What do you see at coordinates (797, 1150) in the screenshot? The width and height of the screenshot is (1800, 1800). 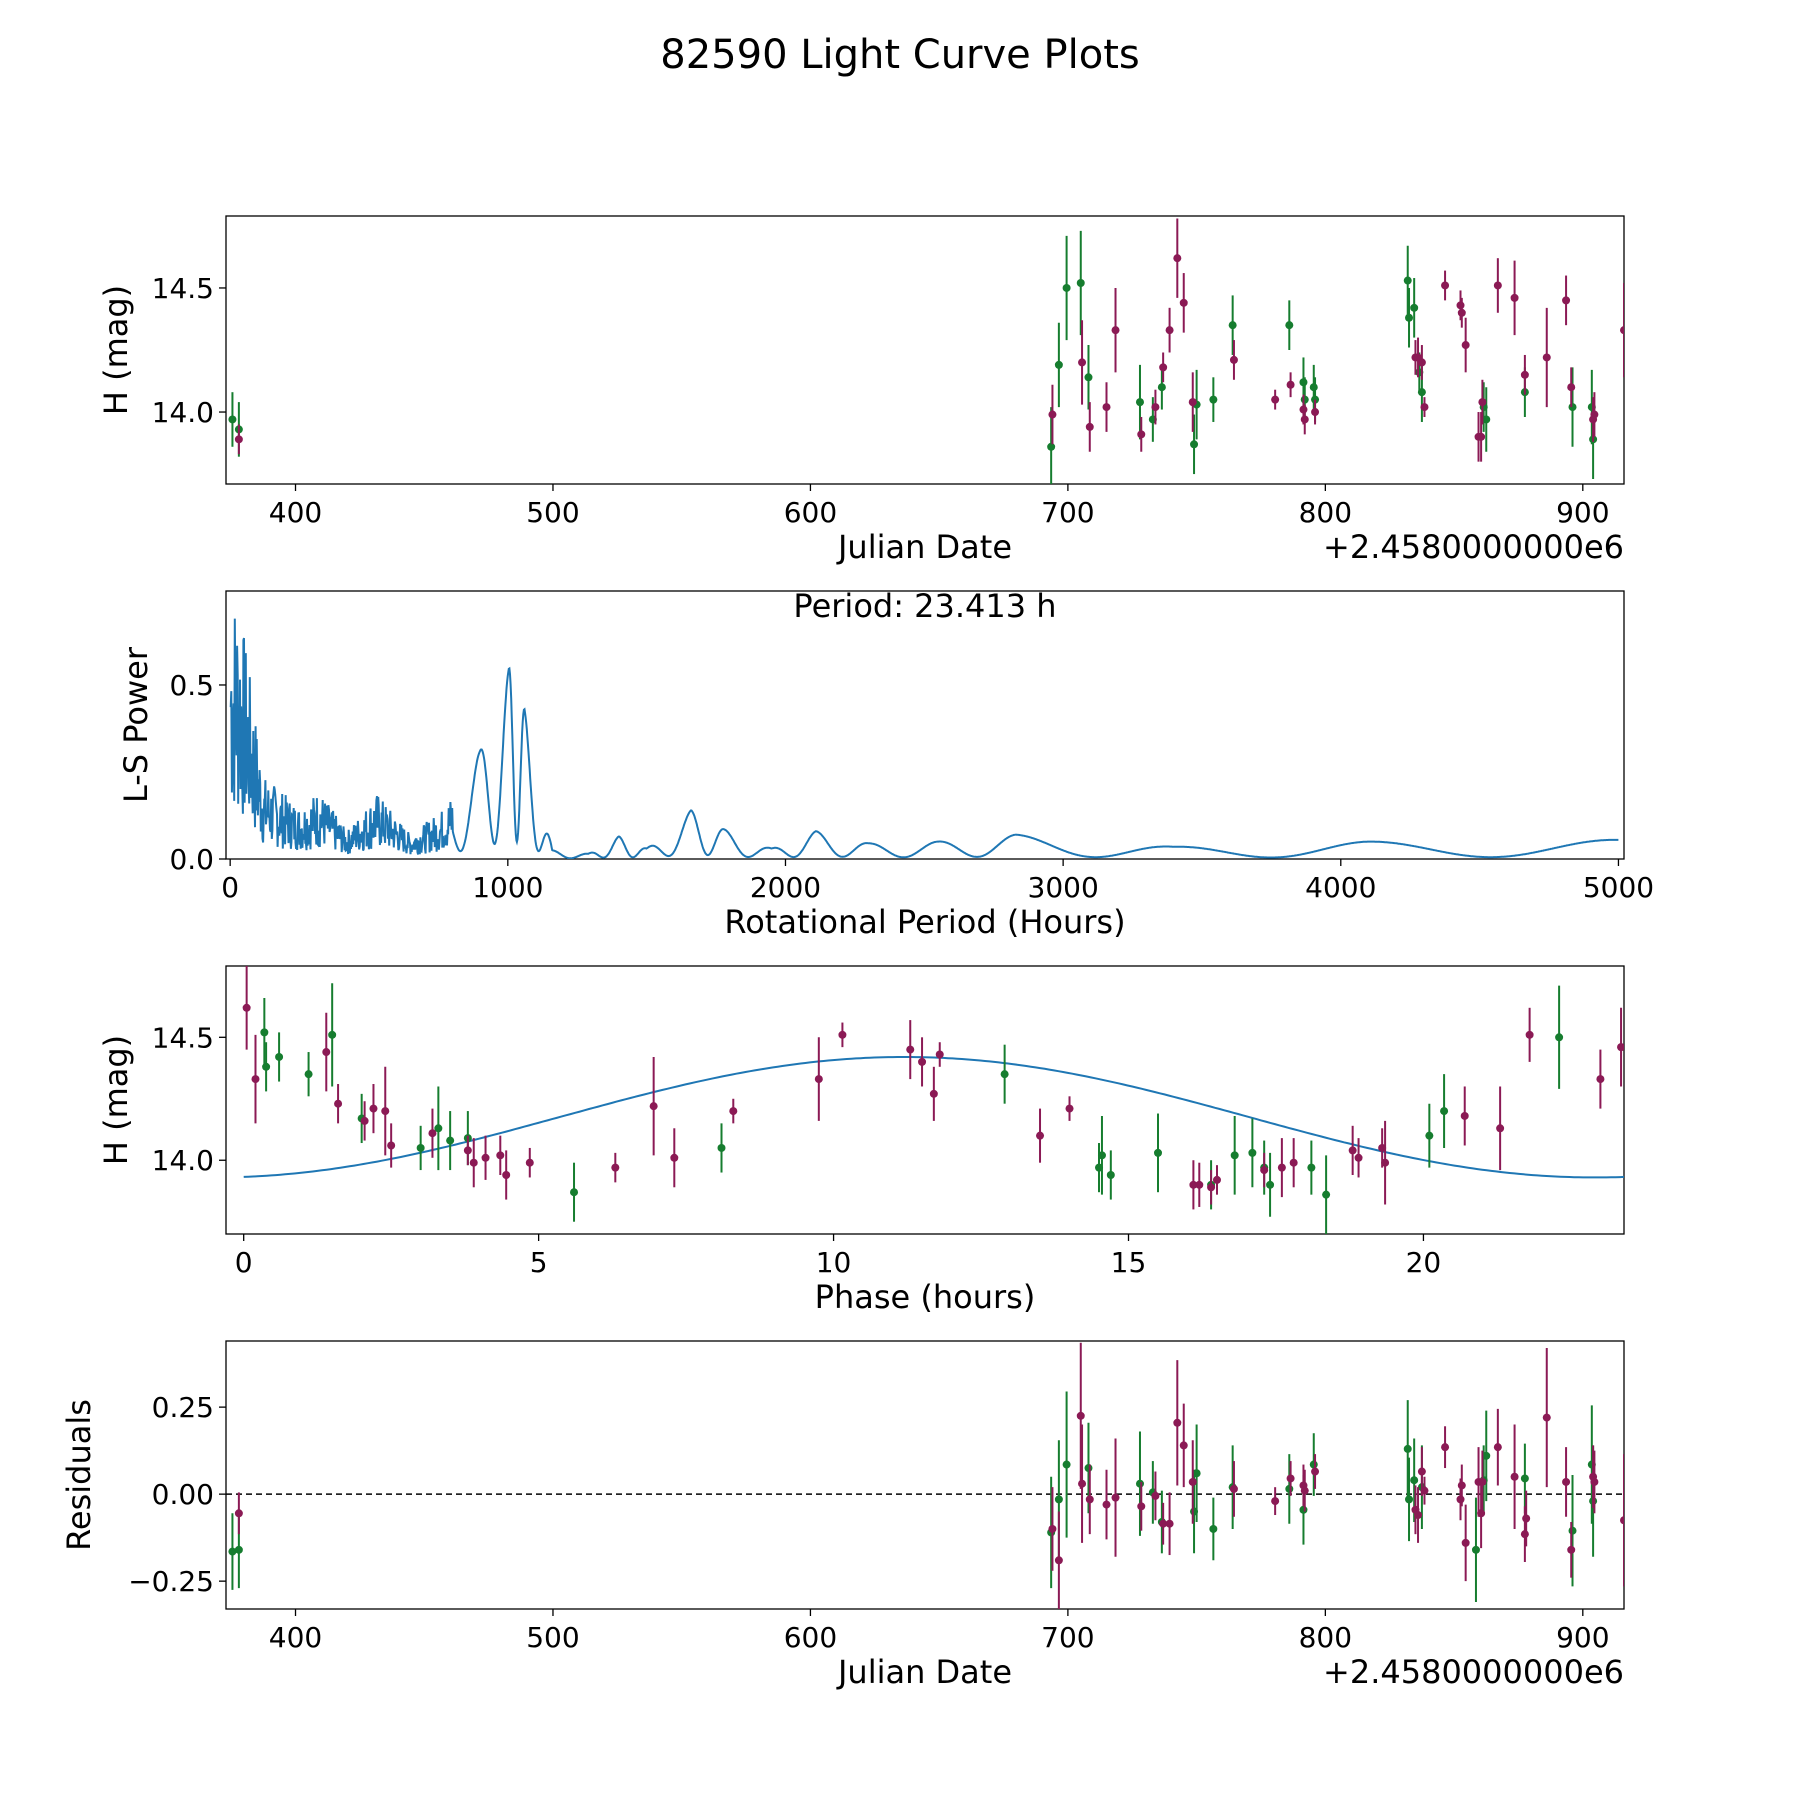 I see `phase-folded-ticks: 0 5 10 15 20 14.0 14.5` at bounding box center [797, 1150].